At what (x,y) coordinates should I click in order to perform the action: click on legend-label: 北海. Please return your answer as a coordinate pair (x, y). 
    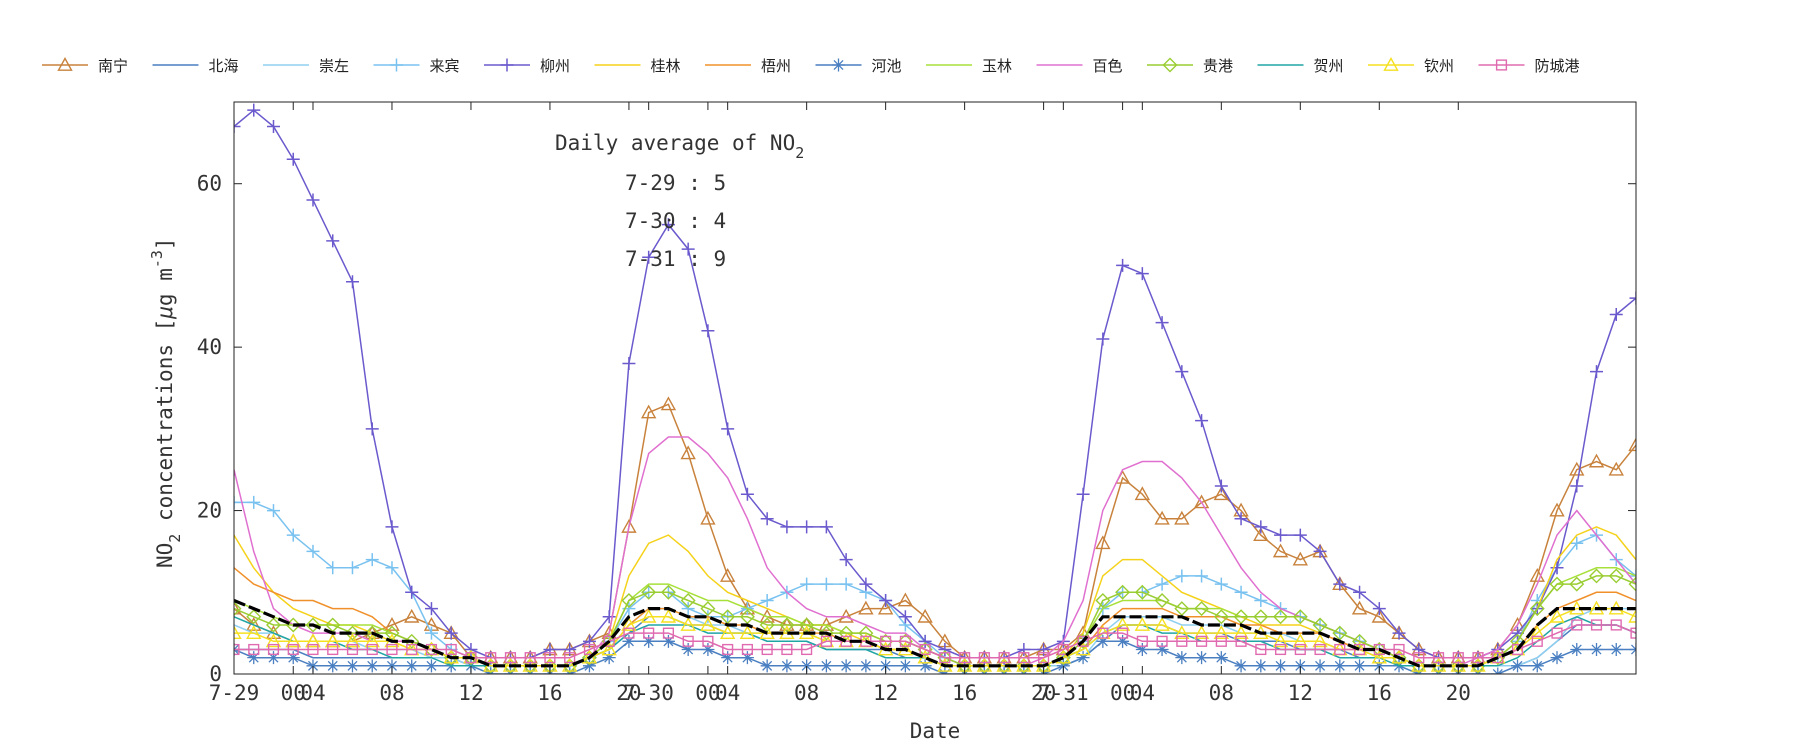
    Looking at the image, I should click on (224, 66).